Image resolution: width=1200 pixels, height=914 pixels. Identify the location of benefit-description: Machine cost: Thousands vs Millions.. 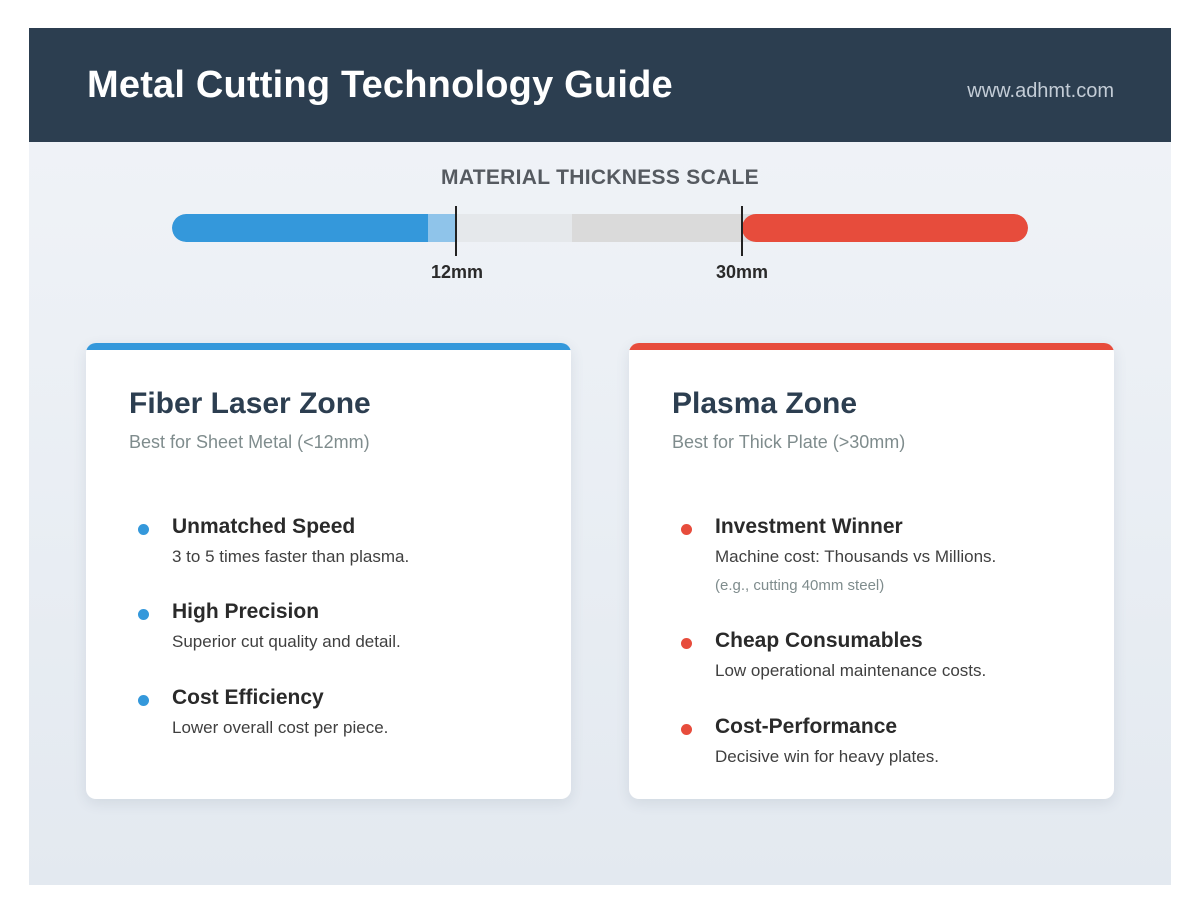
(856, 556).